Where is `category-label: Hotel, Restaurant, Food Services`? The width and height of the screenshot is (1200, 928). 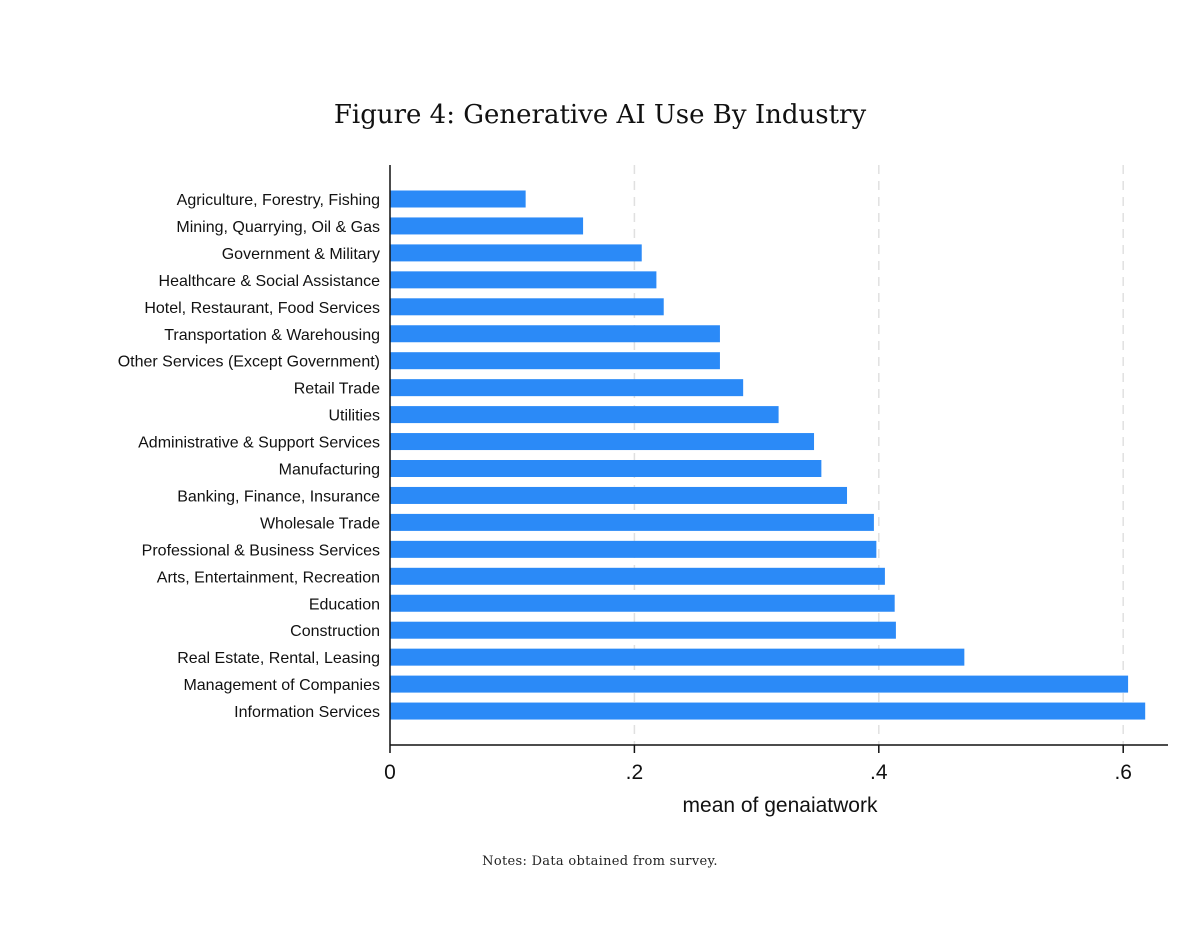
category-label: Hotel, Restaurant, Food Services is located at coordinates (262, 308).